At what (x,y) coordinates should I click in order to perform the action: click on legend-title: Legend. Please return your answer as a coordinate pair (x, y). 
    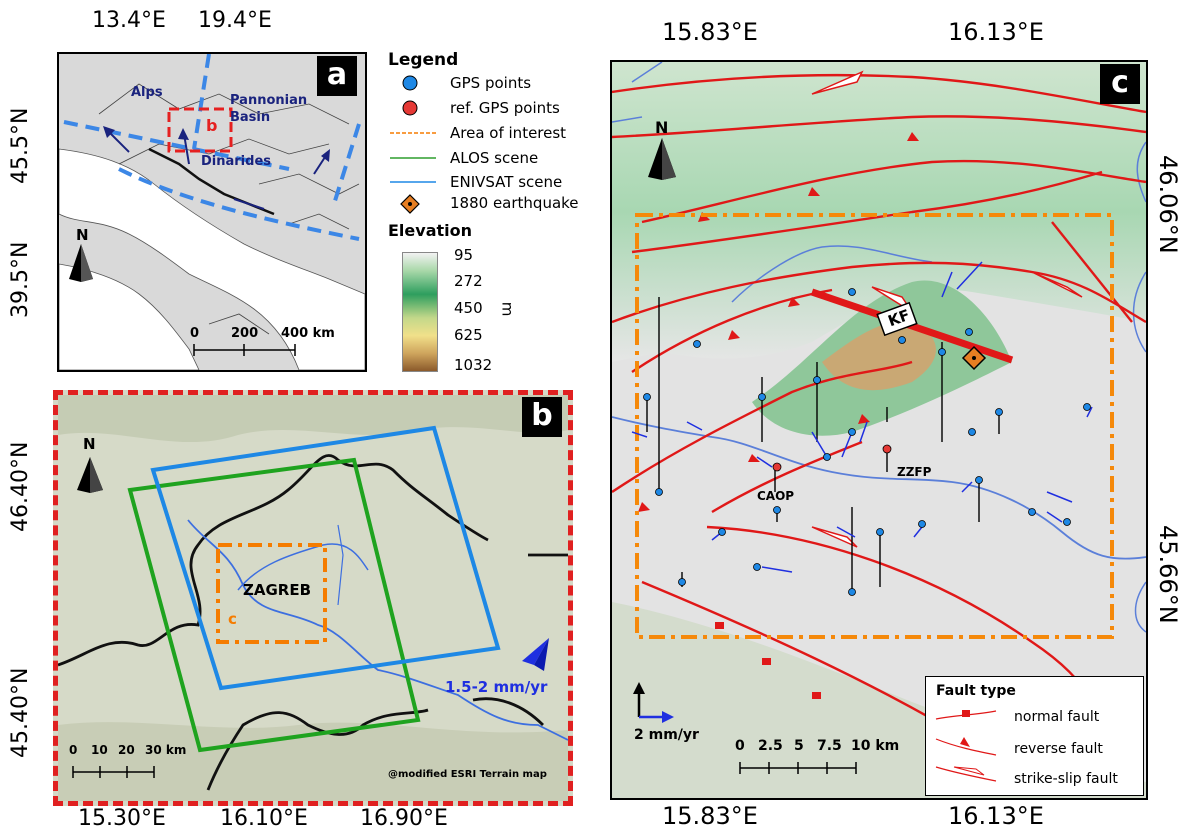
    Looking at the image, I should click on (423, 60).